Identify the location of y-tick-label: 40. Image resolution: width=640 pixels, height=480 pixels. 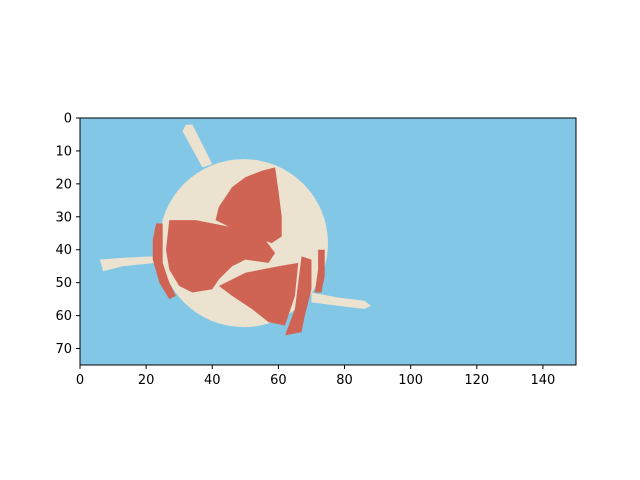
(63, 250).